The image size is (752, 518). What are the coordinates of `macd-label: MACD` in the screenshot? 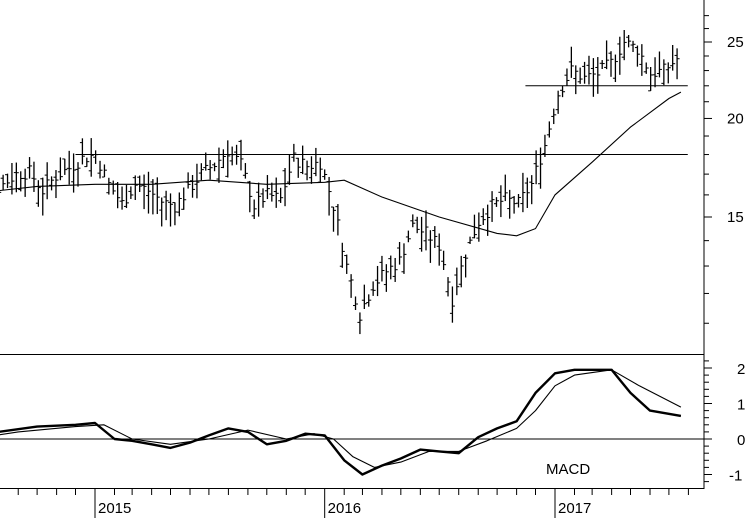 It's located at (568, 469).